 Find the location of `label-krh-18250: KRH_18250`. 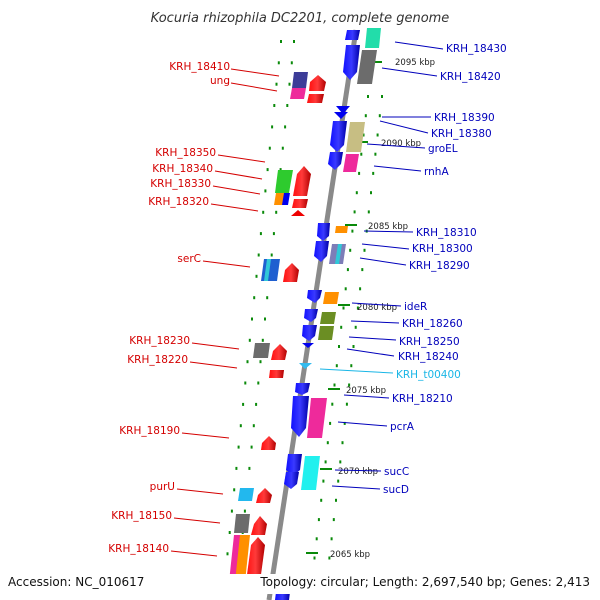

label-krh-18250: KRH_18250 is located at coordinates (429, 342).